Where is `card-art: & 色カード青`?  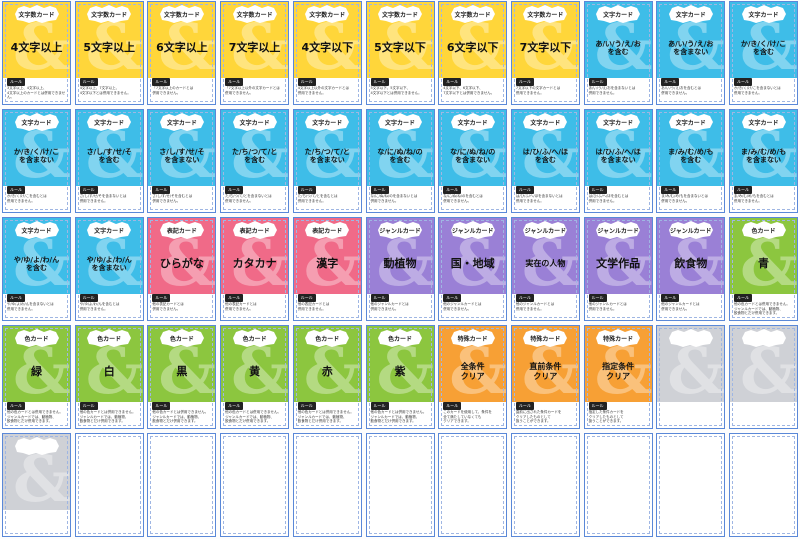 card-art: & 色カード青 is located at coordinates (763, 256).